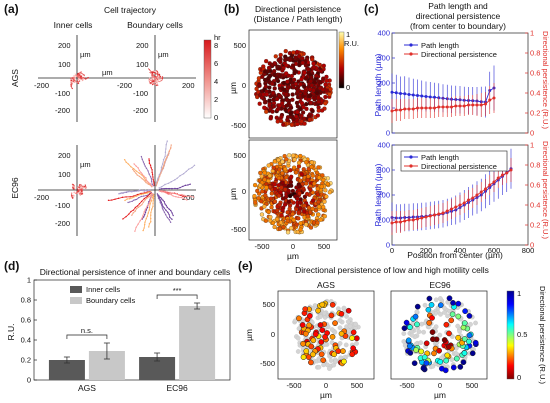  Describe the element at coordinates (383, 58) in the screenshot. I see `c-top-ltick-label: 300` at that location.